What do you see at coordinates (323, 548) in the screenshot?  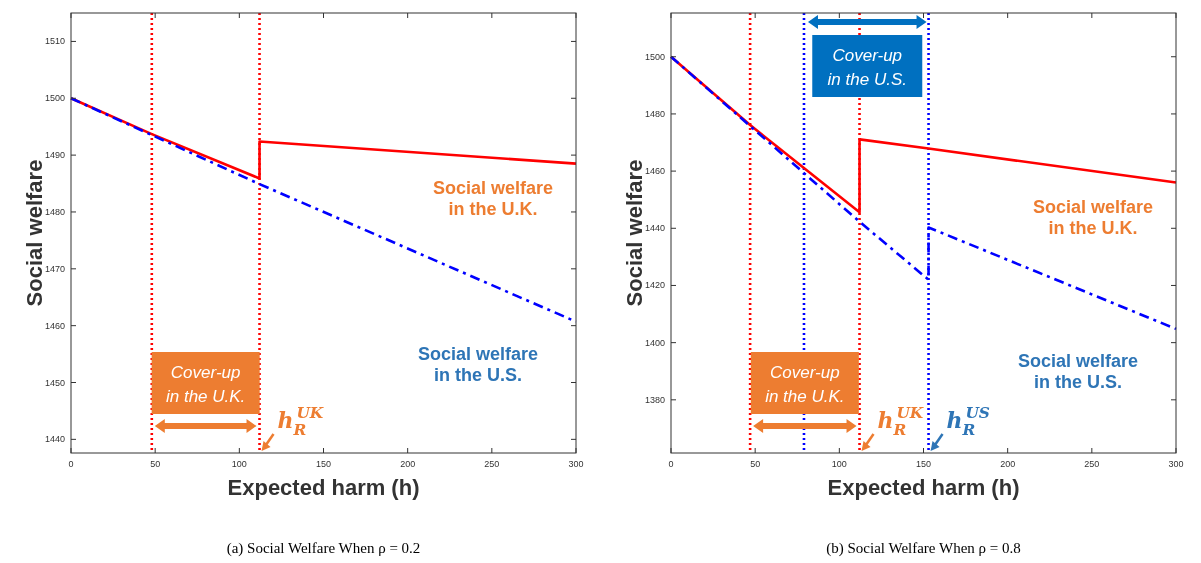 I see `text: (a) Social Welfare When ρ = 0.2` at bounding box center [323, 548].